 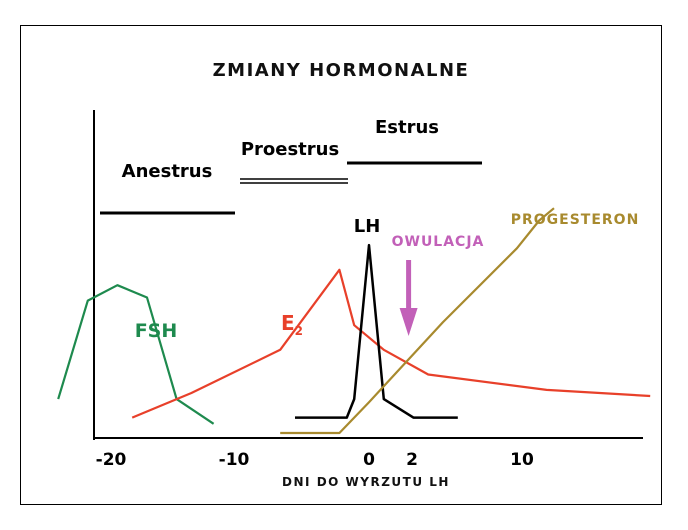 What do you see at coordinates (408, 322) in the screenshot?
I see `owulacja-arrow-head` at bounding box center [408, 322].